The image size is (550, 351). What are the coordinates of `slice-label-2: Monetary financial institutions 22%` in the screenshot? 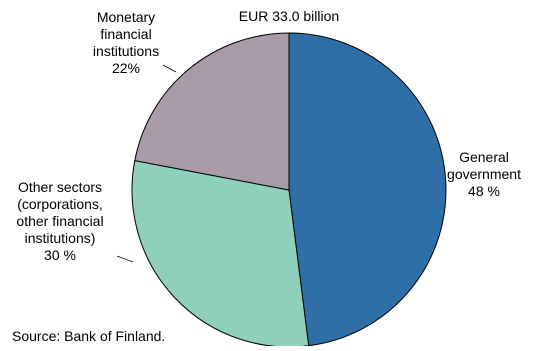 It's located at (126, 42).